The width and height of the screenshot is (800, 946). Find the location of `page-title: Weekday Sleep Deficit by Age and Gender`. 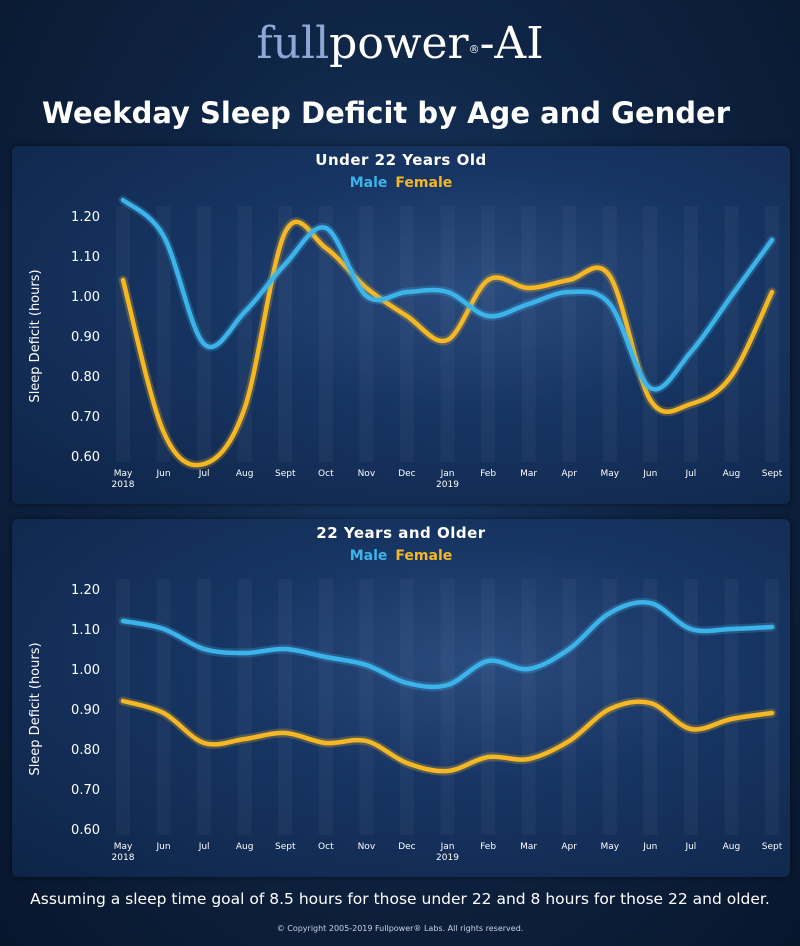

page-title: Weekday Sleep Deficit by Age and Gender is located at coordinates (386, 113).